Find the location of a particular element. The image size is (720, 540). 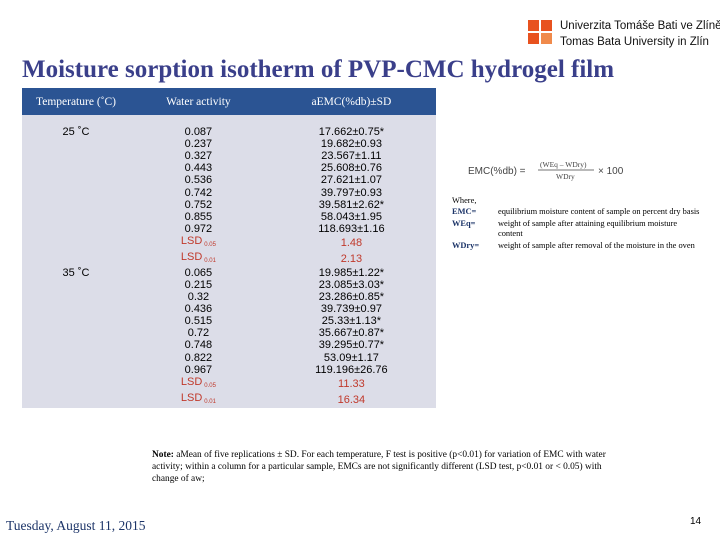

table-row: 0.748 39.295±0.77* is located at coordinates (229, 345).